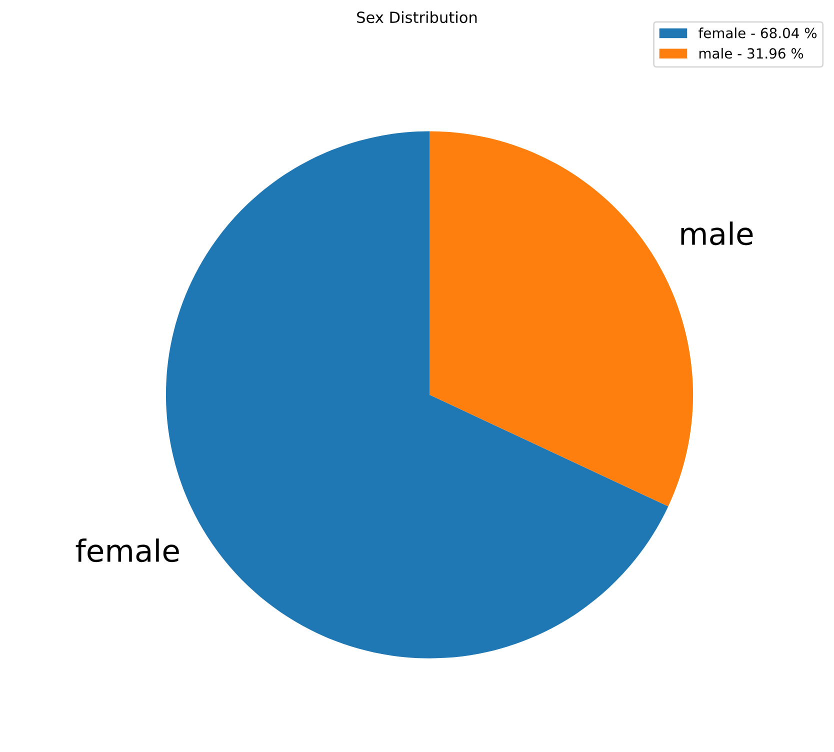 Image resolution: width=834 pixels, height=752 pixels. What do you see at coordinates (417, 17) in the screenshot?
I see `chart-title: Sex Distribution` at bounding box center [417, 17].